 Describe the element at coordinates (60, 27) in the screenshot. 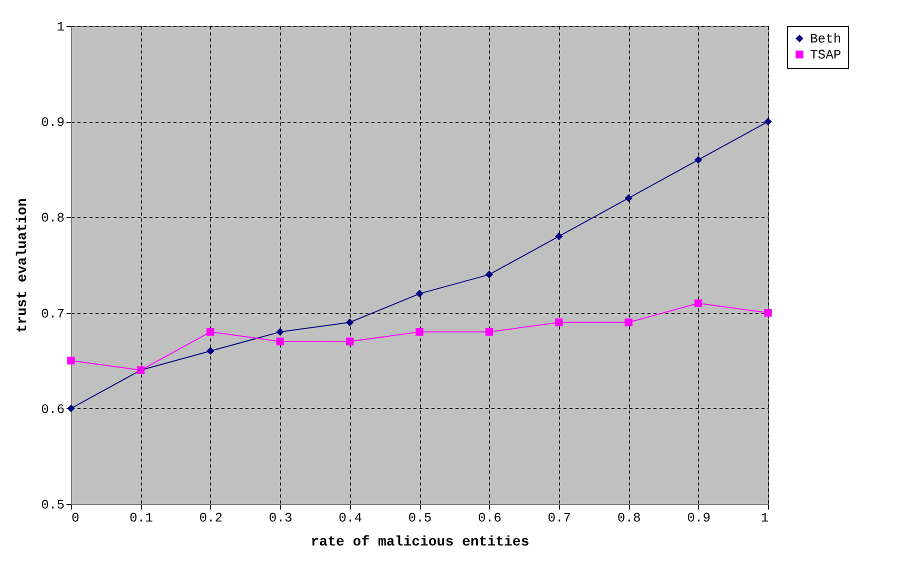

I see `y-tick-label: 1` at that location.